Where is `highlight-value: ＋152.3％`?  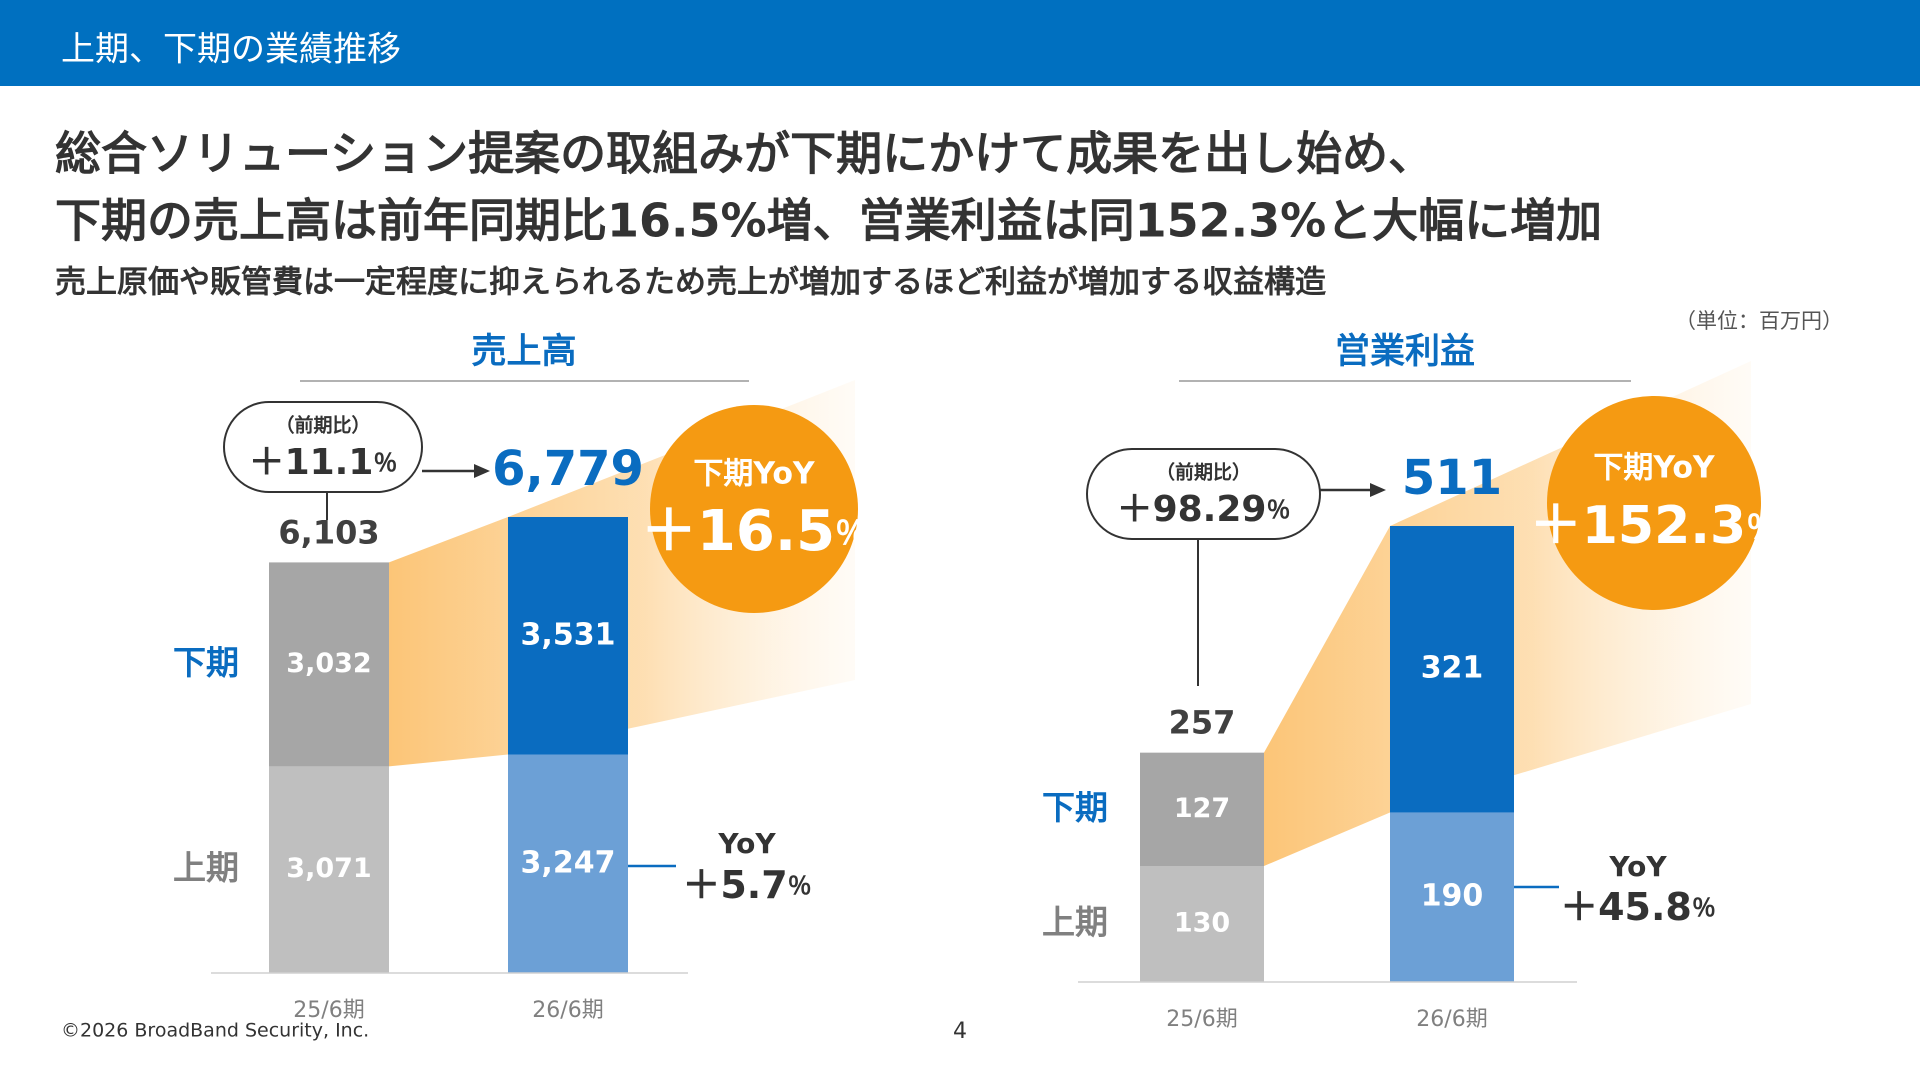
highlight-value: ＋152.3％ is located at coordinates (1654, 526).